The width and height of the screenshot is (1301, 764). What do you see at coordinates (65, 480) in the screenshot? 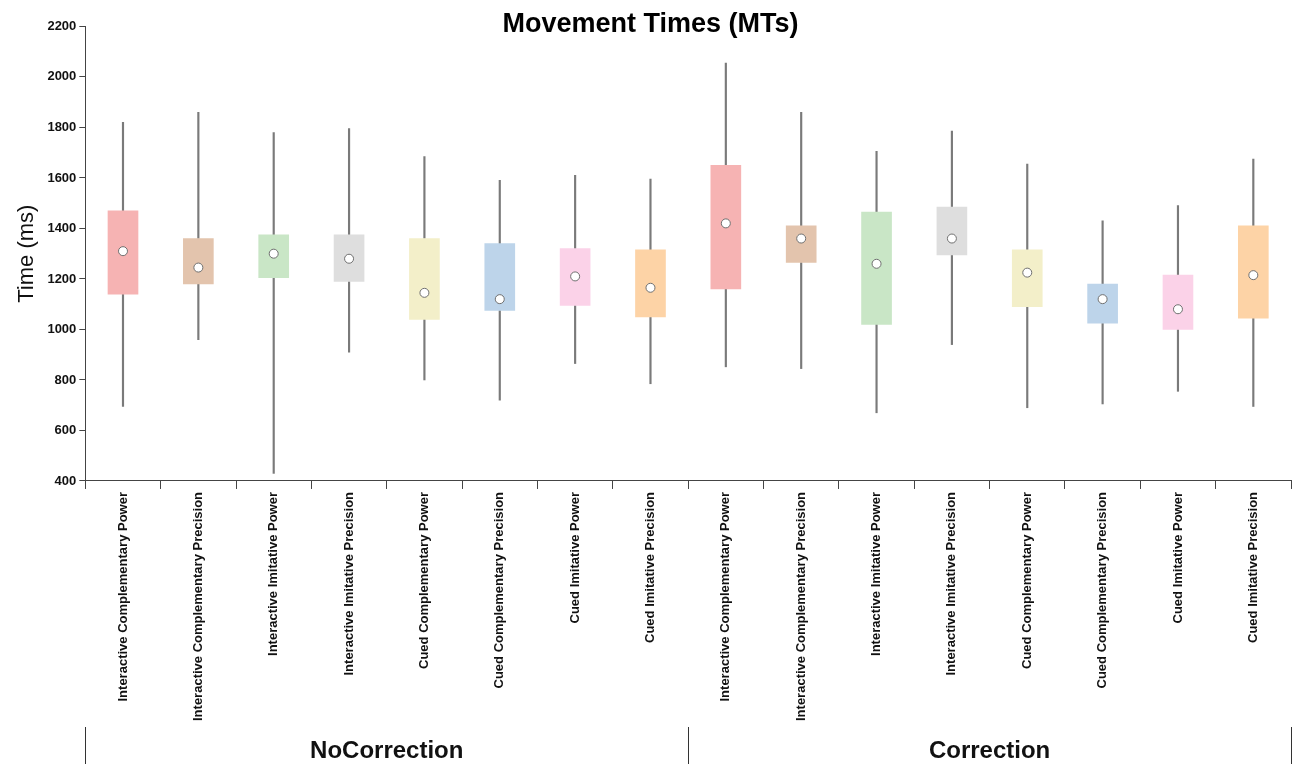
I see `y-tick-label: 400` at bounding box center [65, 480].